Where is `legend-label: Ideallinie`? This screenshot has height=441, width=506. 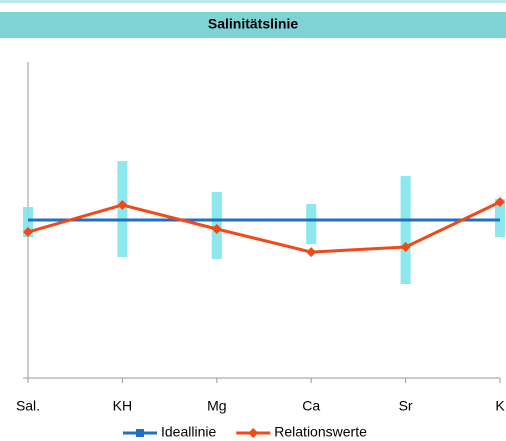 legend-label: Ideallinie is located at coordinates (188, 432).